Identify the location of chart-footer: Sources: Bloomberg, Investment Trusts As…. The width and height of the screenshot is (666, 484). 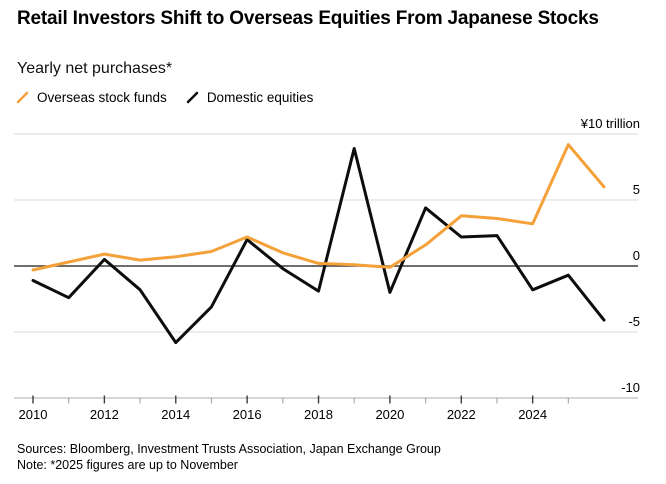
(332, 457).